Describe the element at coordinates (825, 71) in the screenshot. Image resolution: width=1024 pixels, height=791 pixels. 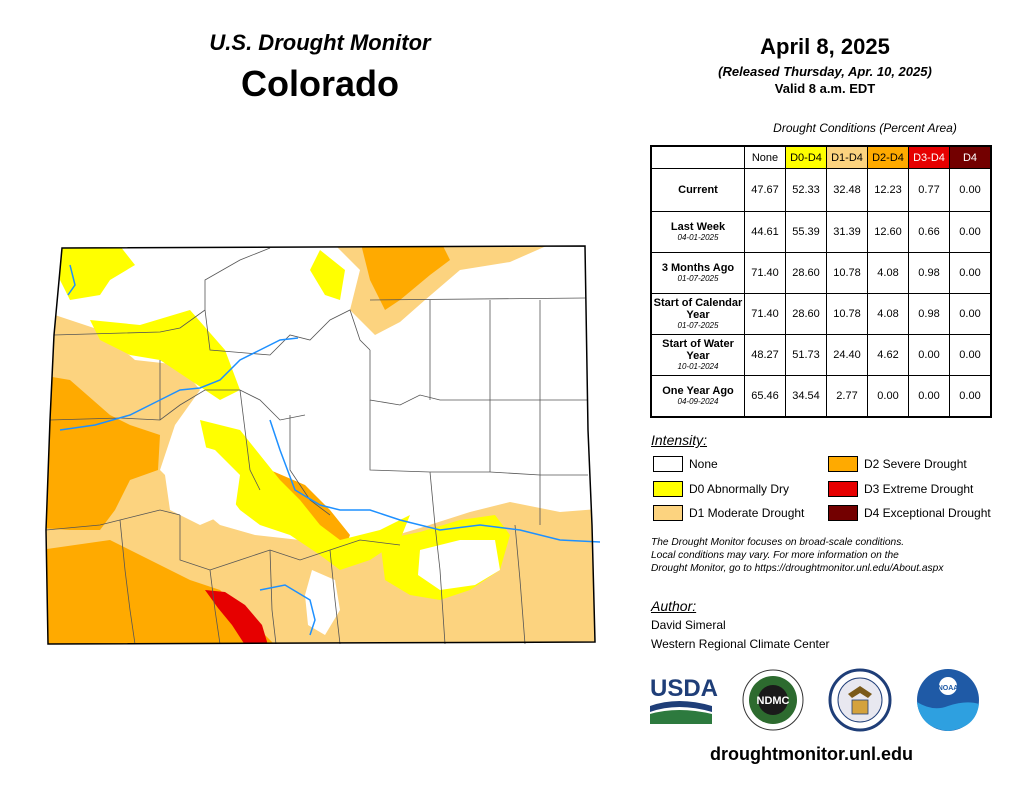
I see `release-date: (Released Thursday, Apr. 10, 2025)` at that location.